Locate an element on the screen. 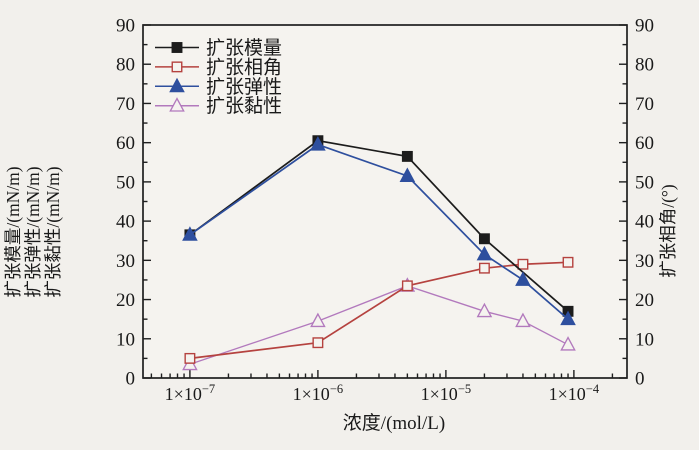 The height and width of the screenshot is (450, 699). y-tick-label-right: 10 is located at coordinates (644, 339).